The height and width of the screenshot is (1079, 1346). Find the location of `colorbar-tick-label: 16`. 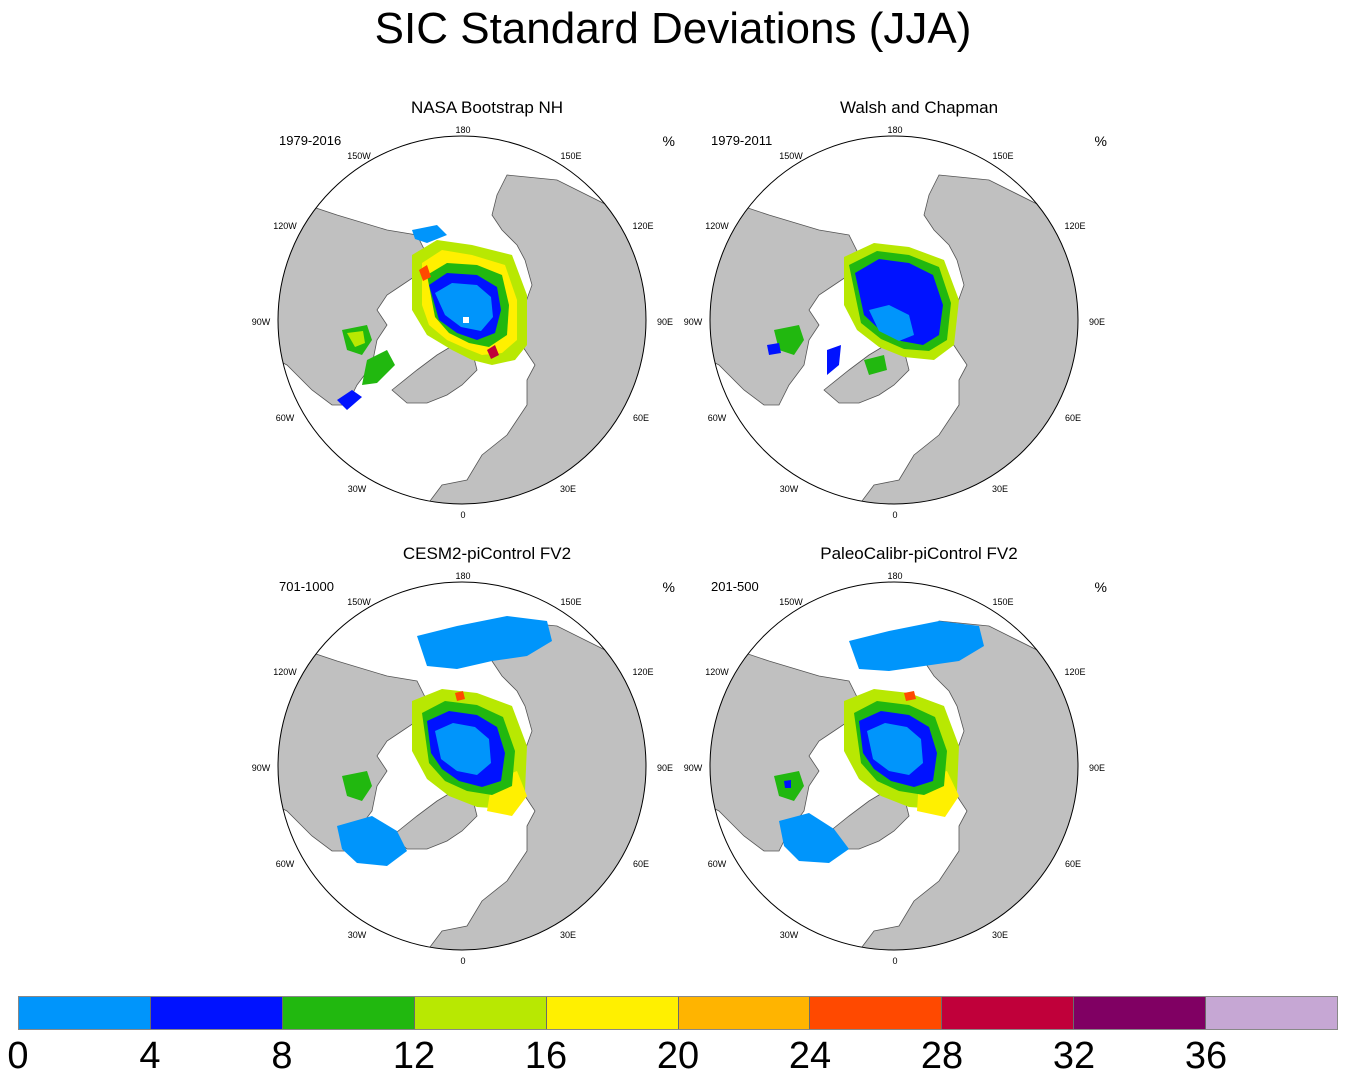

colorbar-tick-label: 16 is located at coordinates (546, 1056).